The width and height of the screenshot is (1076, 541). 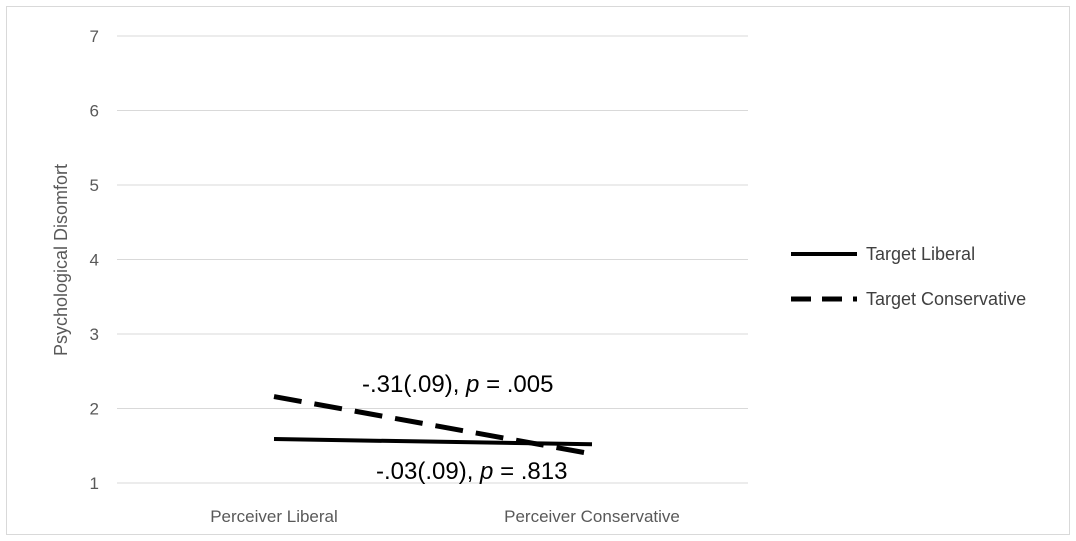 I want to click on annotation-liberal-p: p, so click(x=486, y=471).